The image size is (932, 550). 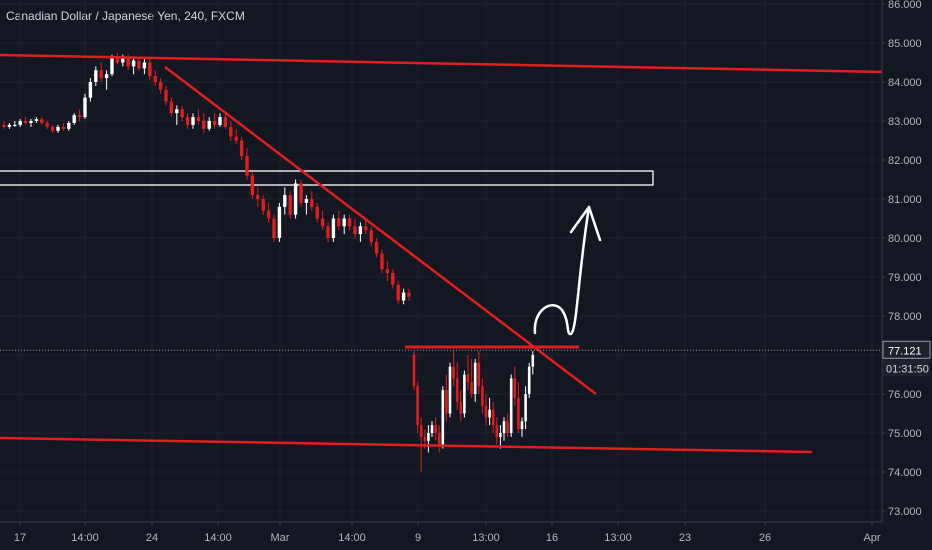 I want to click on countdown-badge, so click(x=906, y=368).